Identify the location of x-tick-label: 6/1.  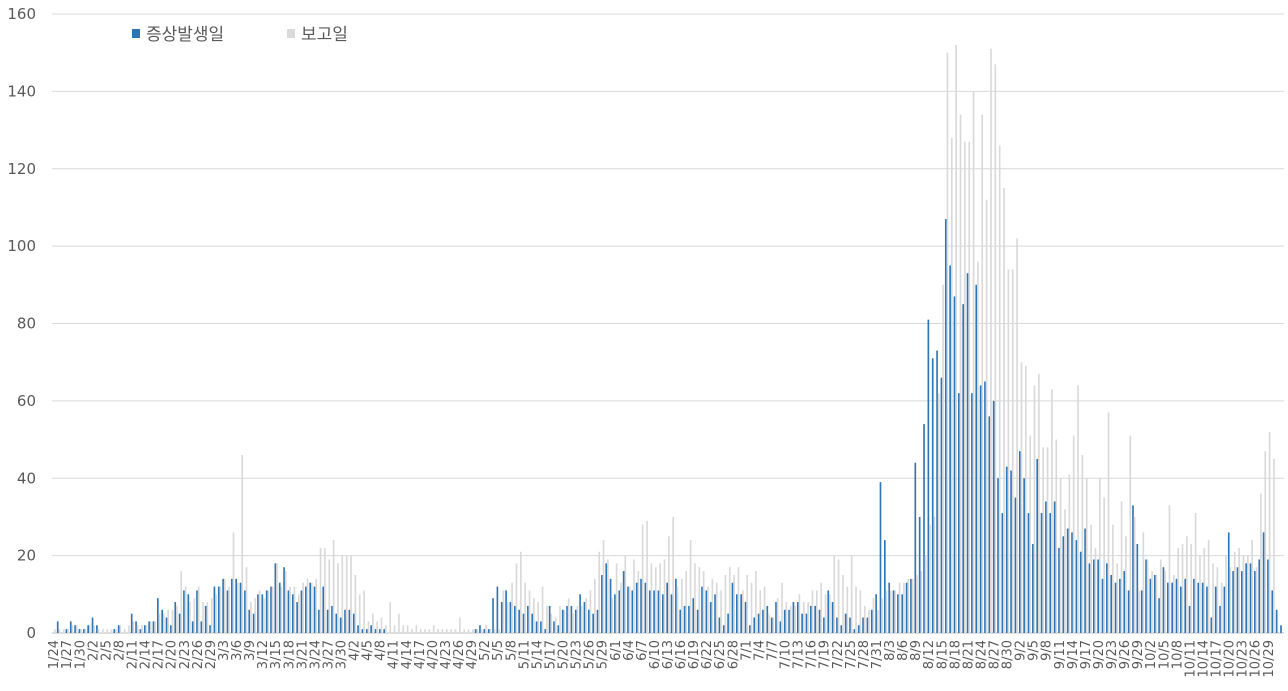
(616, 650).